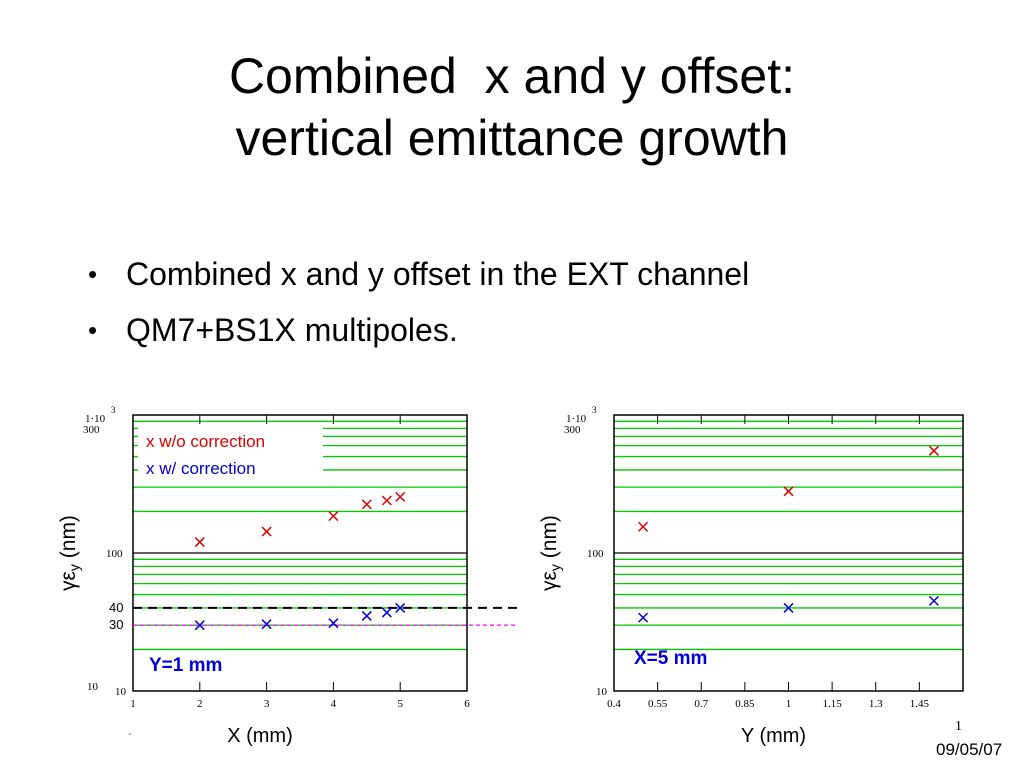 The image size is (1024, 768). Describe the element at coordinates (300, 553) in the screenshot. I see `plot-frame` at that location.